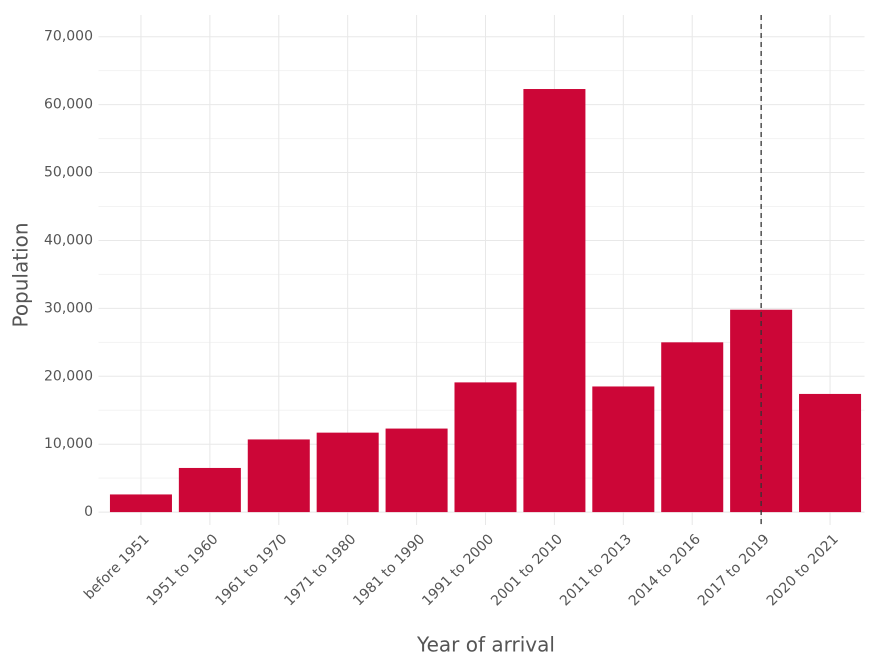 The image size is (870, 657). Describe the element at coordinates (803, 570) in the screenshot. I see `x-tick-label: 2020 to 2021` at that location.